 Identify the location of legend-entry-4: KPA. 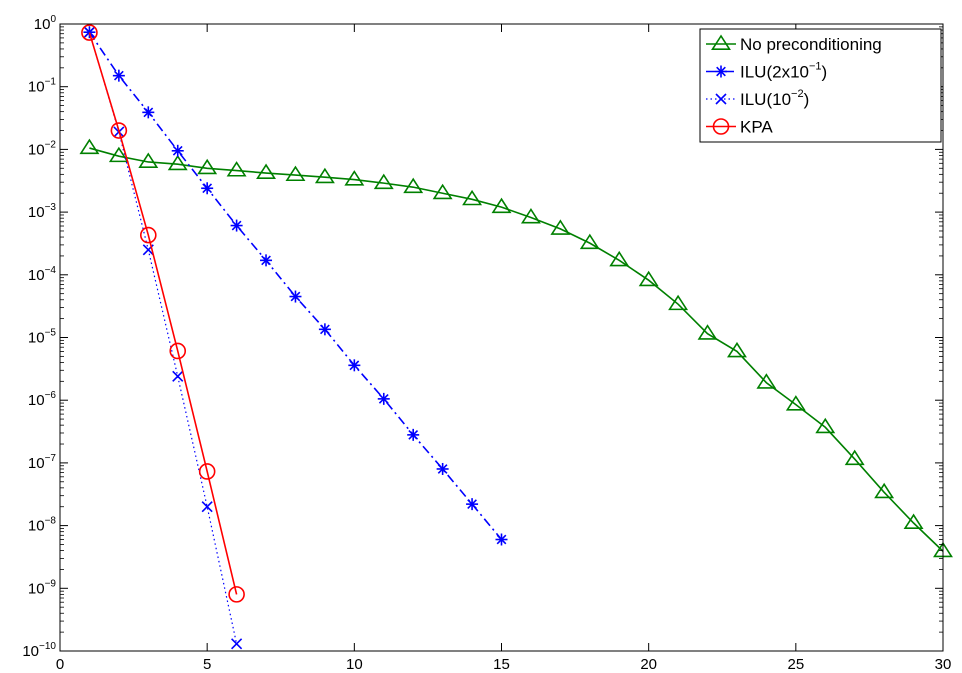
(739, 127).